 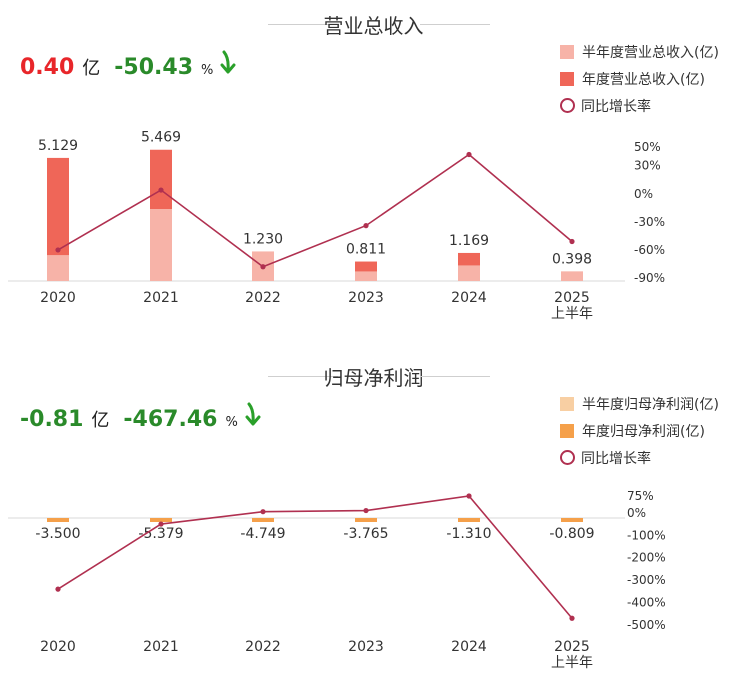 I want to click on revenue-change-unit: %, so click(x=207, y=70).